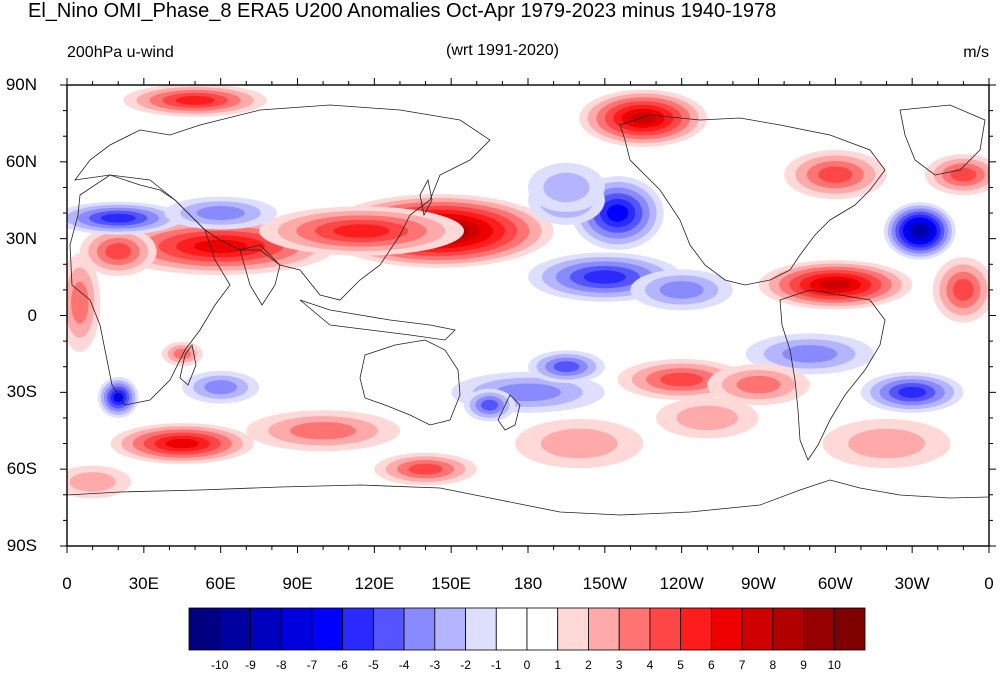 This screenshot has width=1005, height=676. What do you see at coordinates (681, 583) in the screenshot?
I see `lon-tick-label: 120W` at bounding box center [681, 583].